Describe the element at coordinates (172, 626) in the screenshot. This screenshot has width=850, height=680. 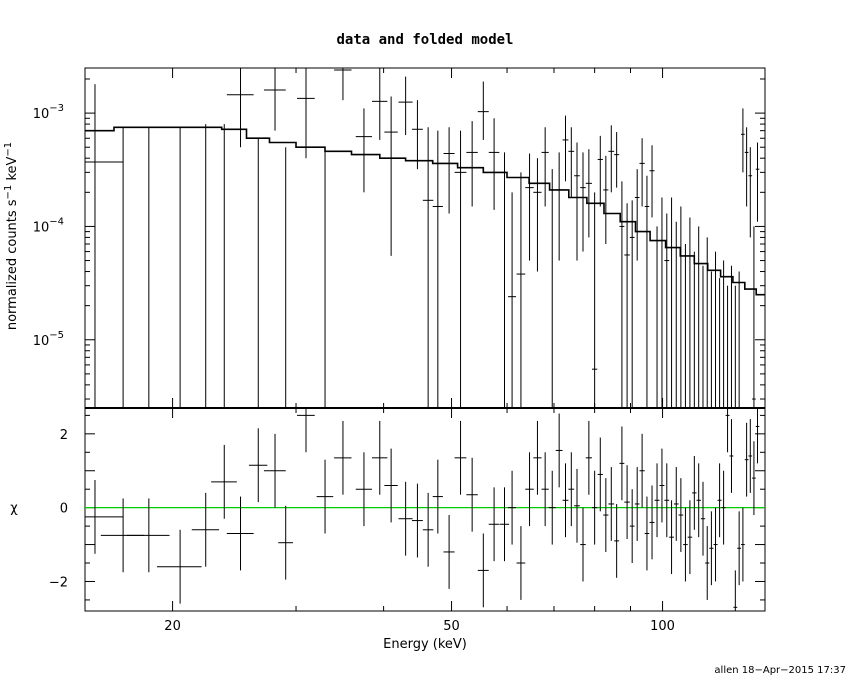
I see `x-tick-label: 20` at that location.